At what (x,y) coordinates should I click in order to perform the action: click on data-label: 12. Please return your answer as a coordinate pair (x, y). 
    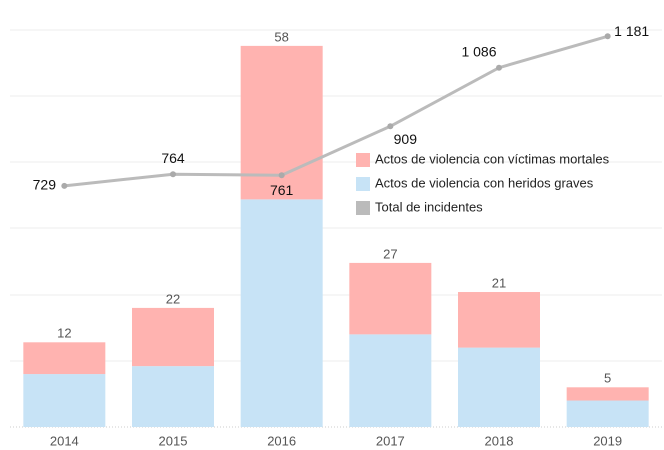
    Looking at the image, I should click on (64, 333).